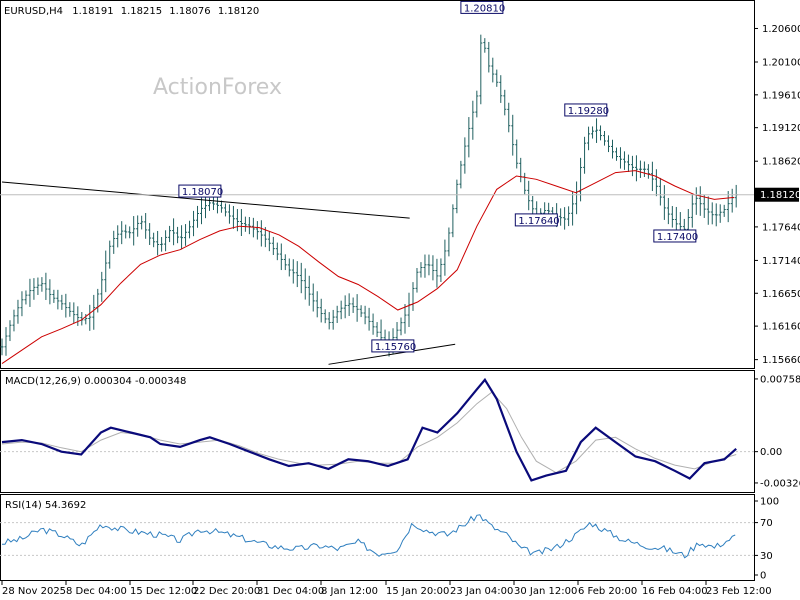 This screenshot has width=800, height=600. I want to click on time-tick-label: 23 Feb 12:00, so click(739, 591).